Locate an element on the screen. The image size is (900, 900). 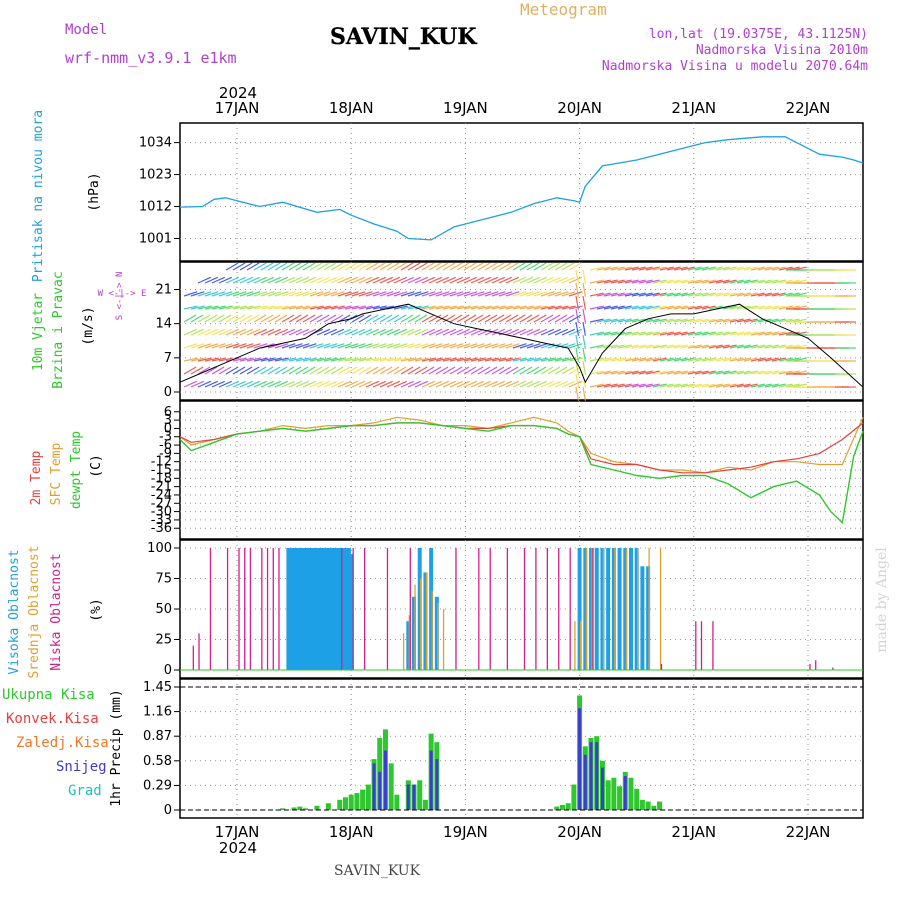
y-tick-label: -36 is located at coordinates (161, 528).